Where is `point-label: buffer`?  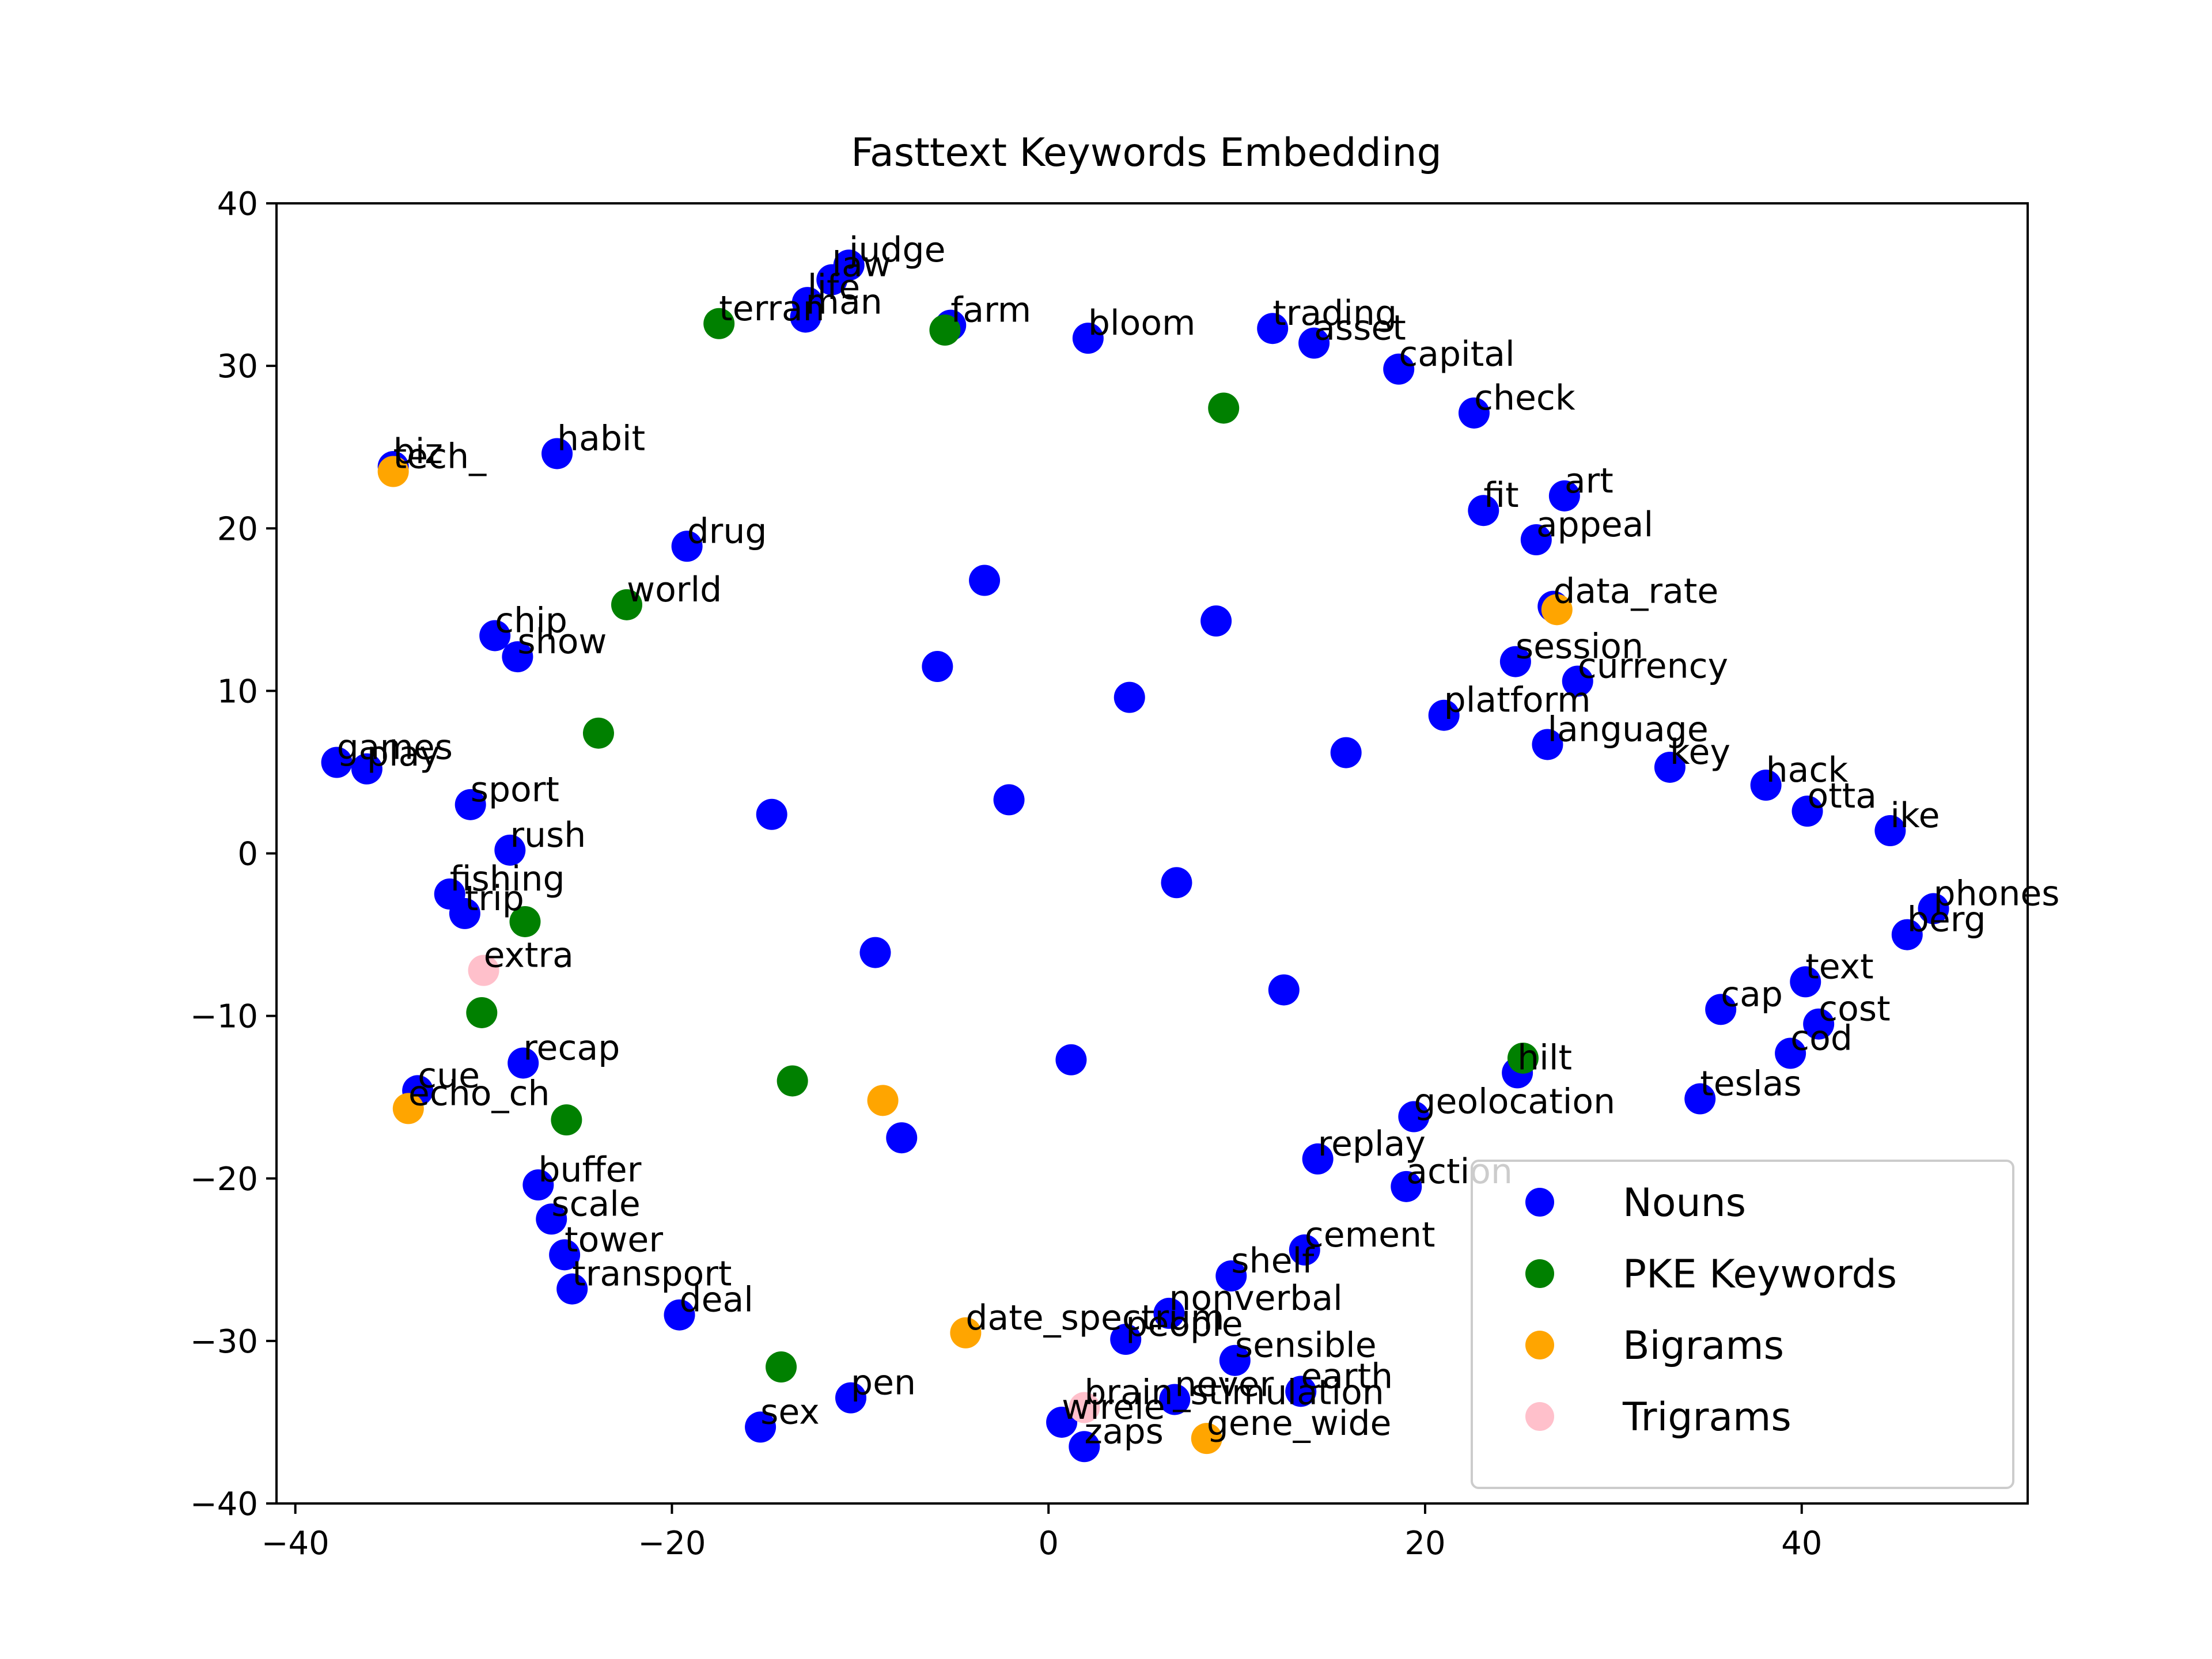
point-label: buffer is located at coordinates (589, 1170).